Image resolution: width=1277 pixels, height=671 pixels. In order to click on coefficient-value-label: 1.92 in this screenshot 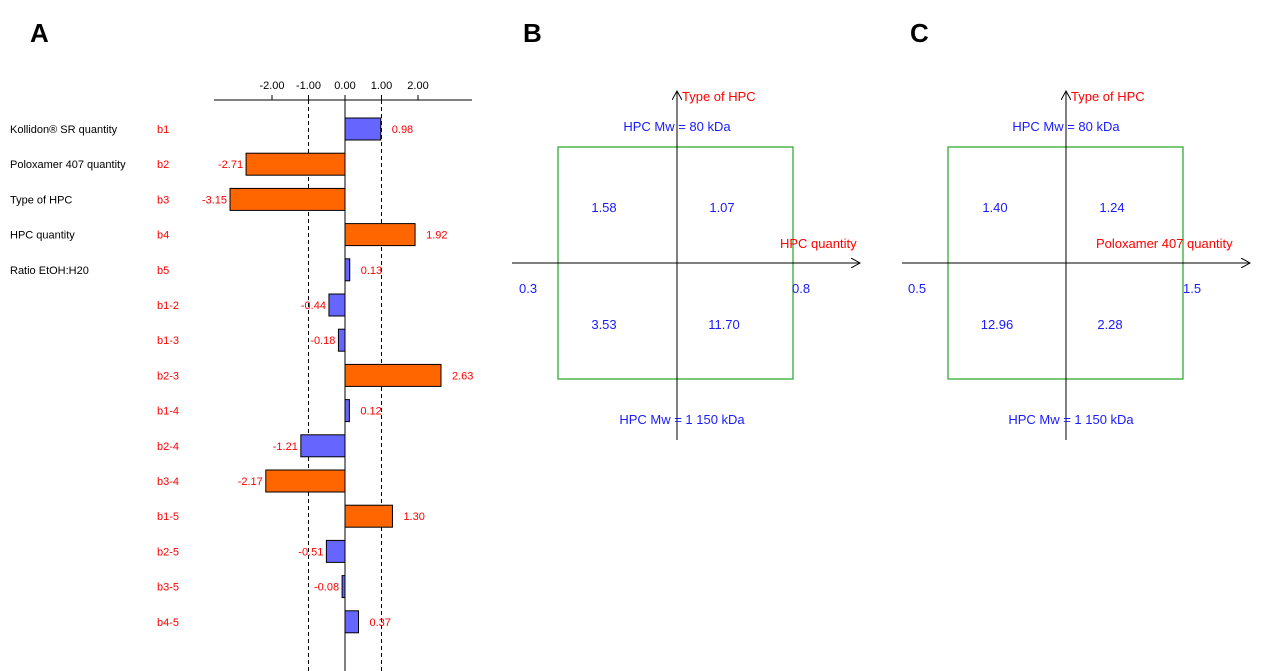, I will do `click(436, 236)`.